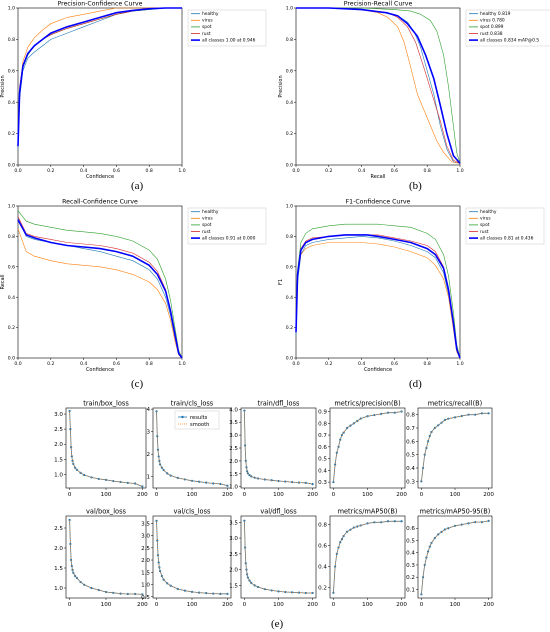 This screenshot has height=632, width=550. What do you see at coordinates (278, 447) in the screenshot?
I see `smooth-line` at bounding box center [278, 447].